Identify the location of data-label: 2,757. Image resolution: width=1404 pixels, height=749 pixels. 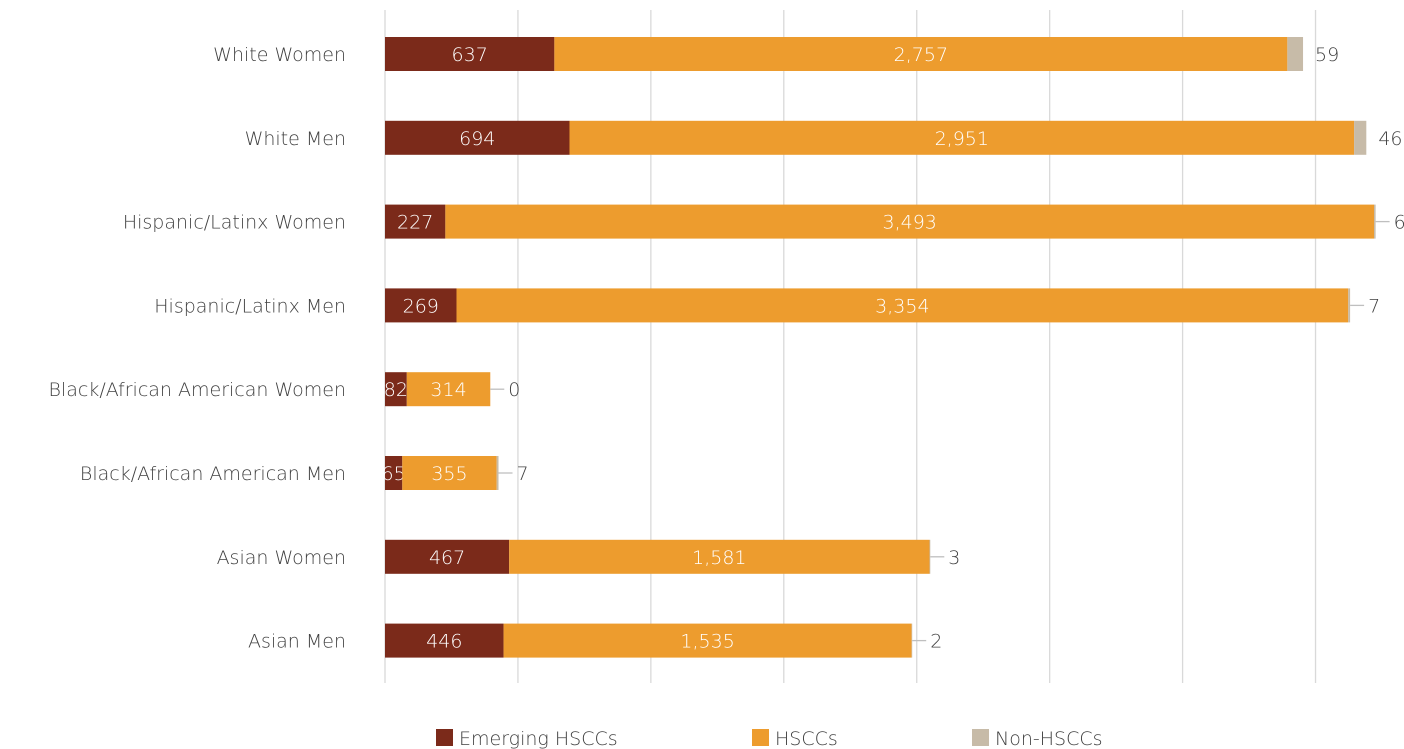
(921, 55).